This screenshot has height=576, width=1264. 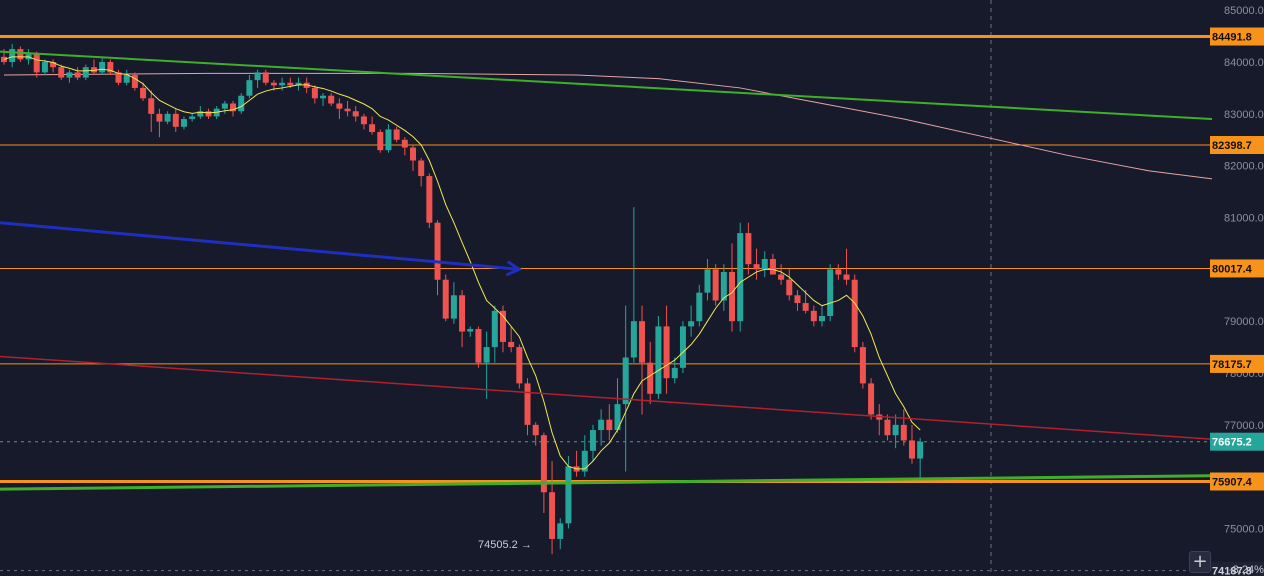 I want to click on add-button: +, so click(x=1200, y=562).